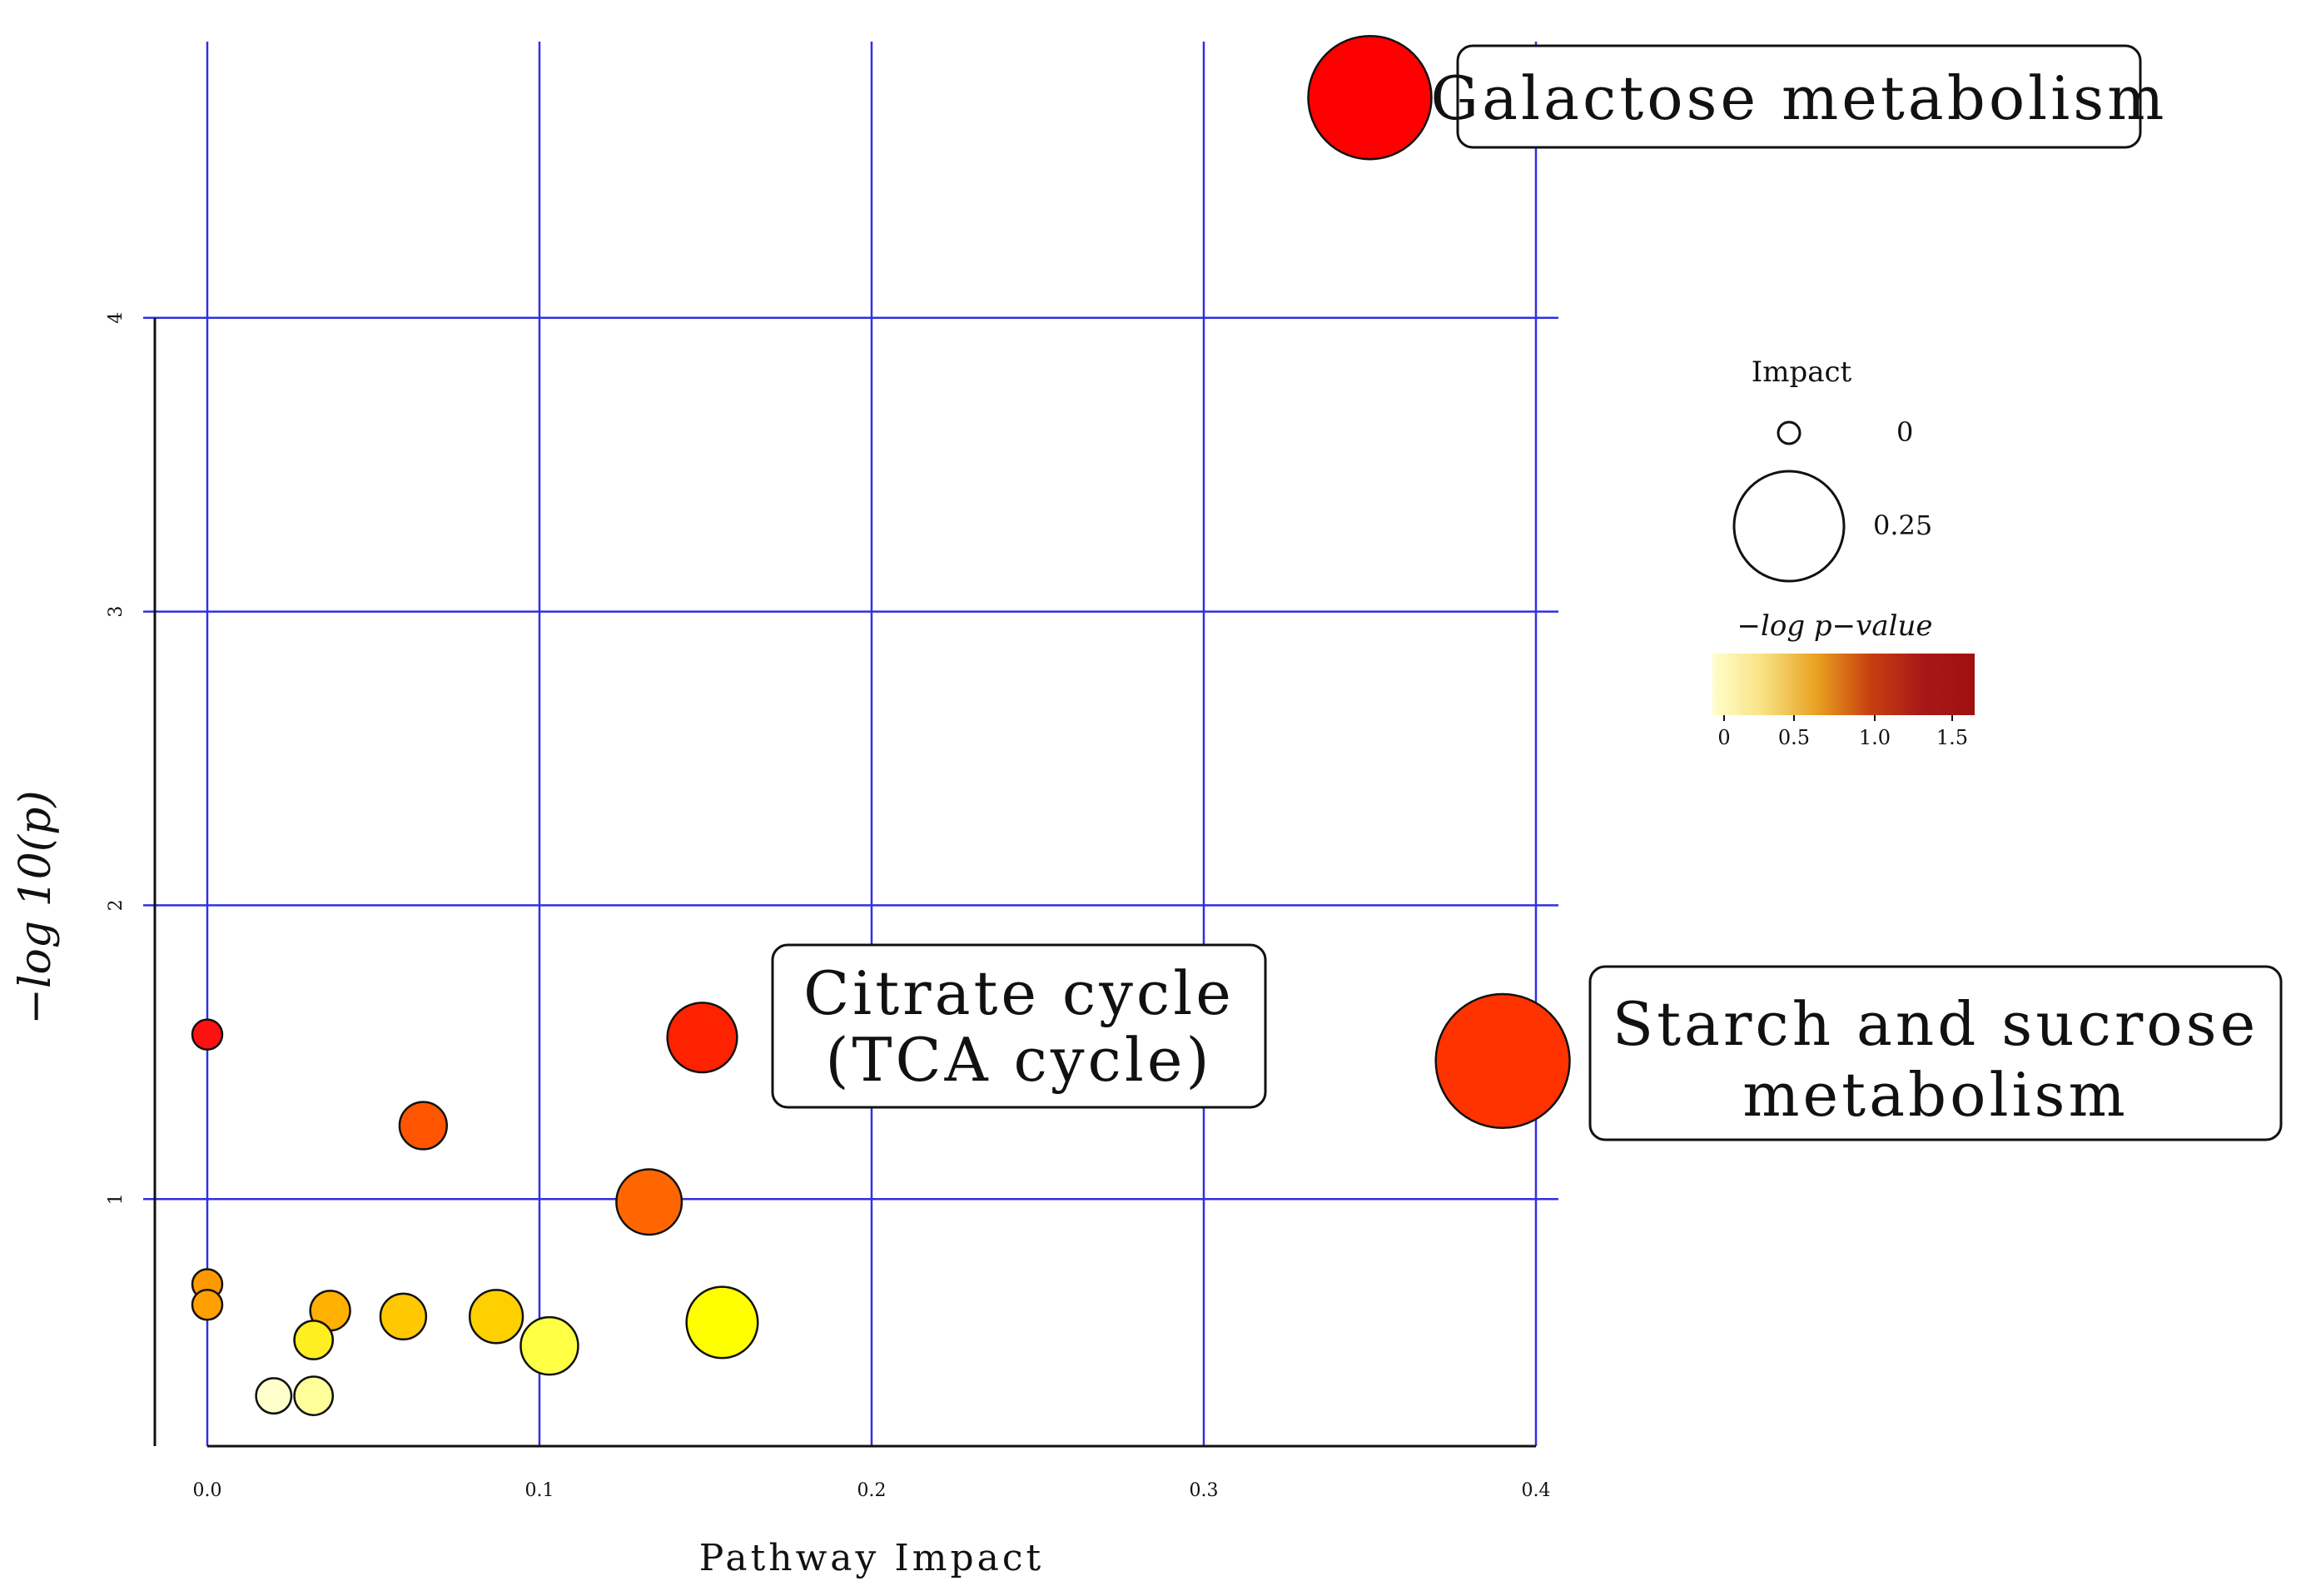 The image size is (2301, 1596). I want to click on y-tick-label: 2, so click(116, 905).